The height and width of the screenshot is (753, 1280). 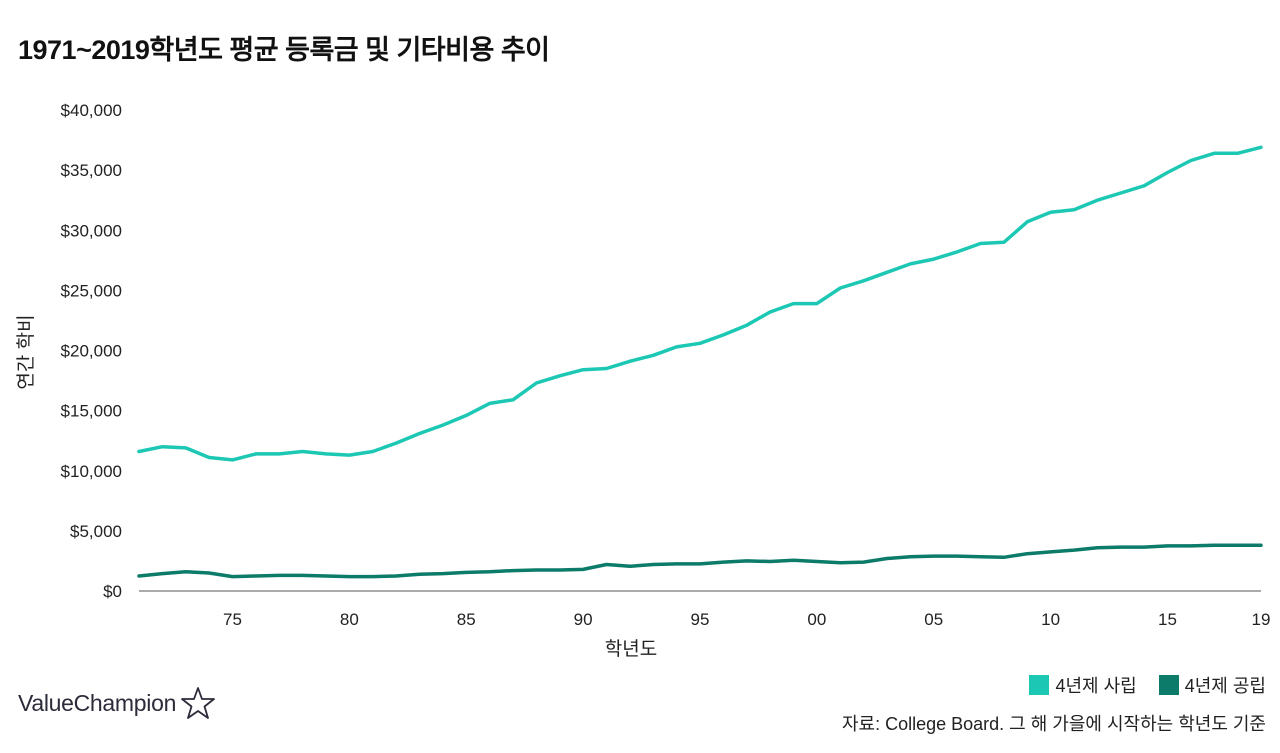 What do you see at coordinates (746, 619) in the screenshot?
I see `x-axis-ticks: 75 80 85 90 95 00 05 10 15 19` at bounding box center [746, 619].